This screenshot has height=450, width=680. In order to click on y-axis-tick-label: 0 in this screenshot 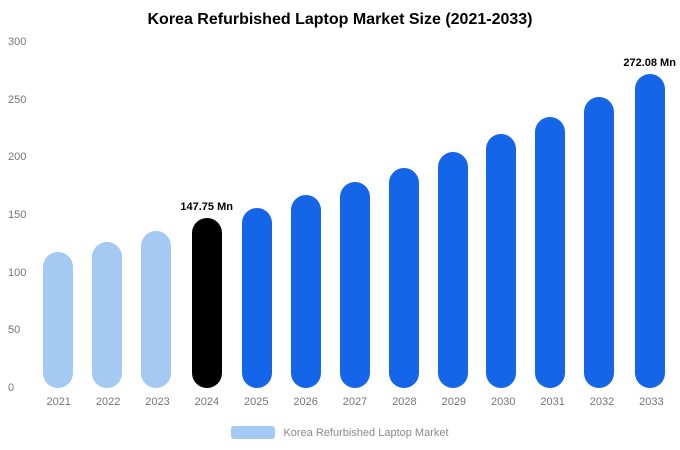, I will do `click(11, 388)`.